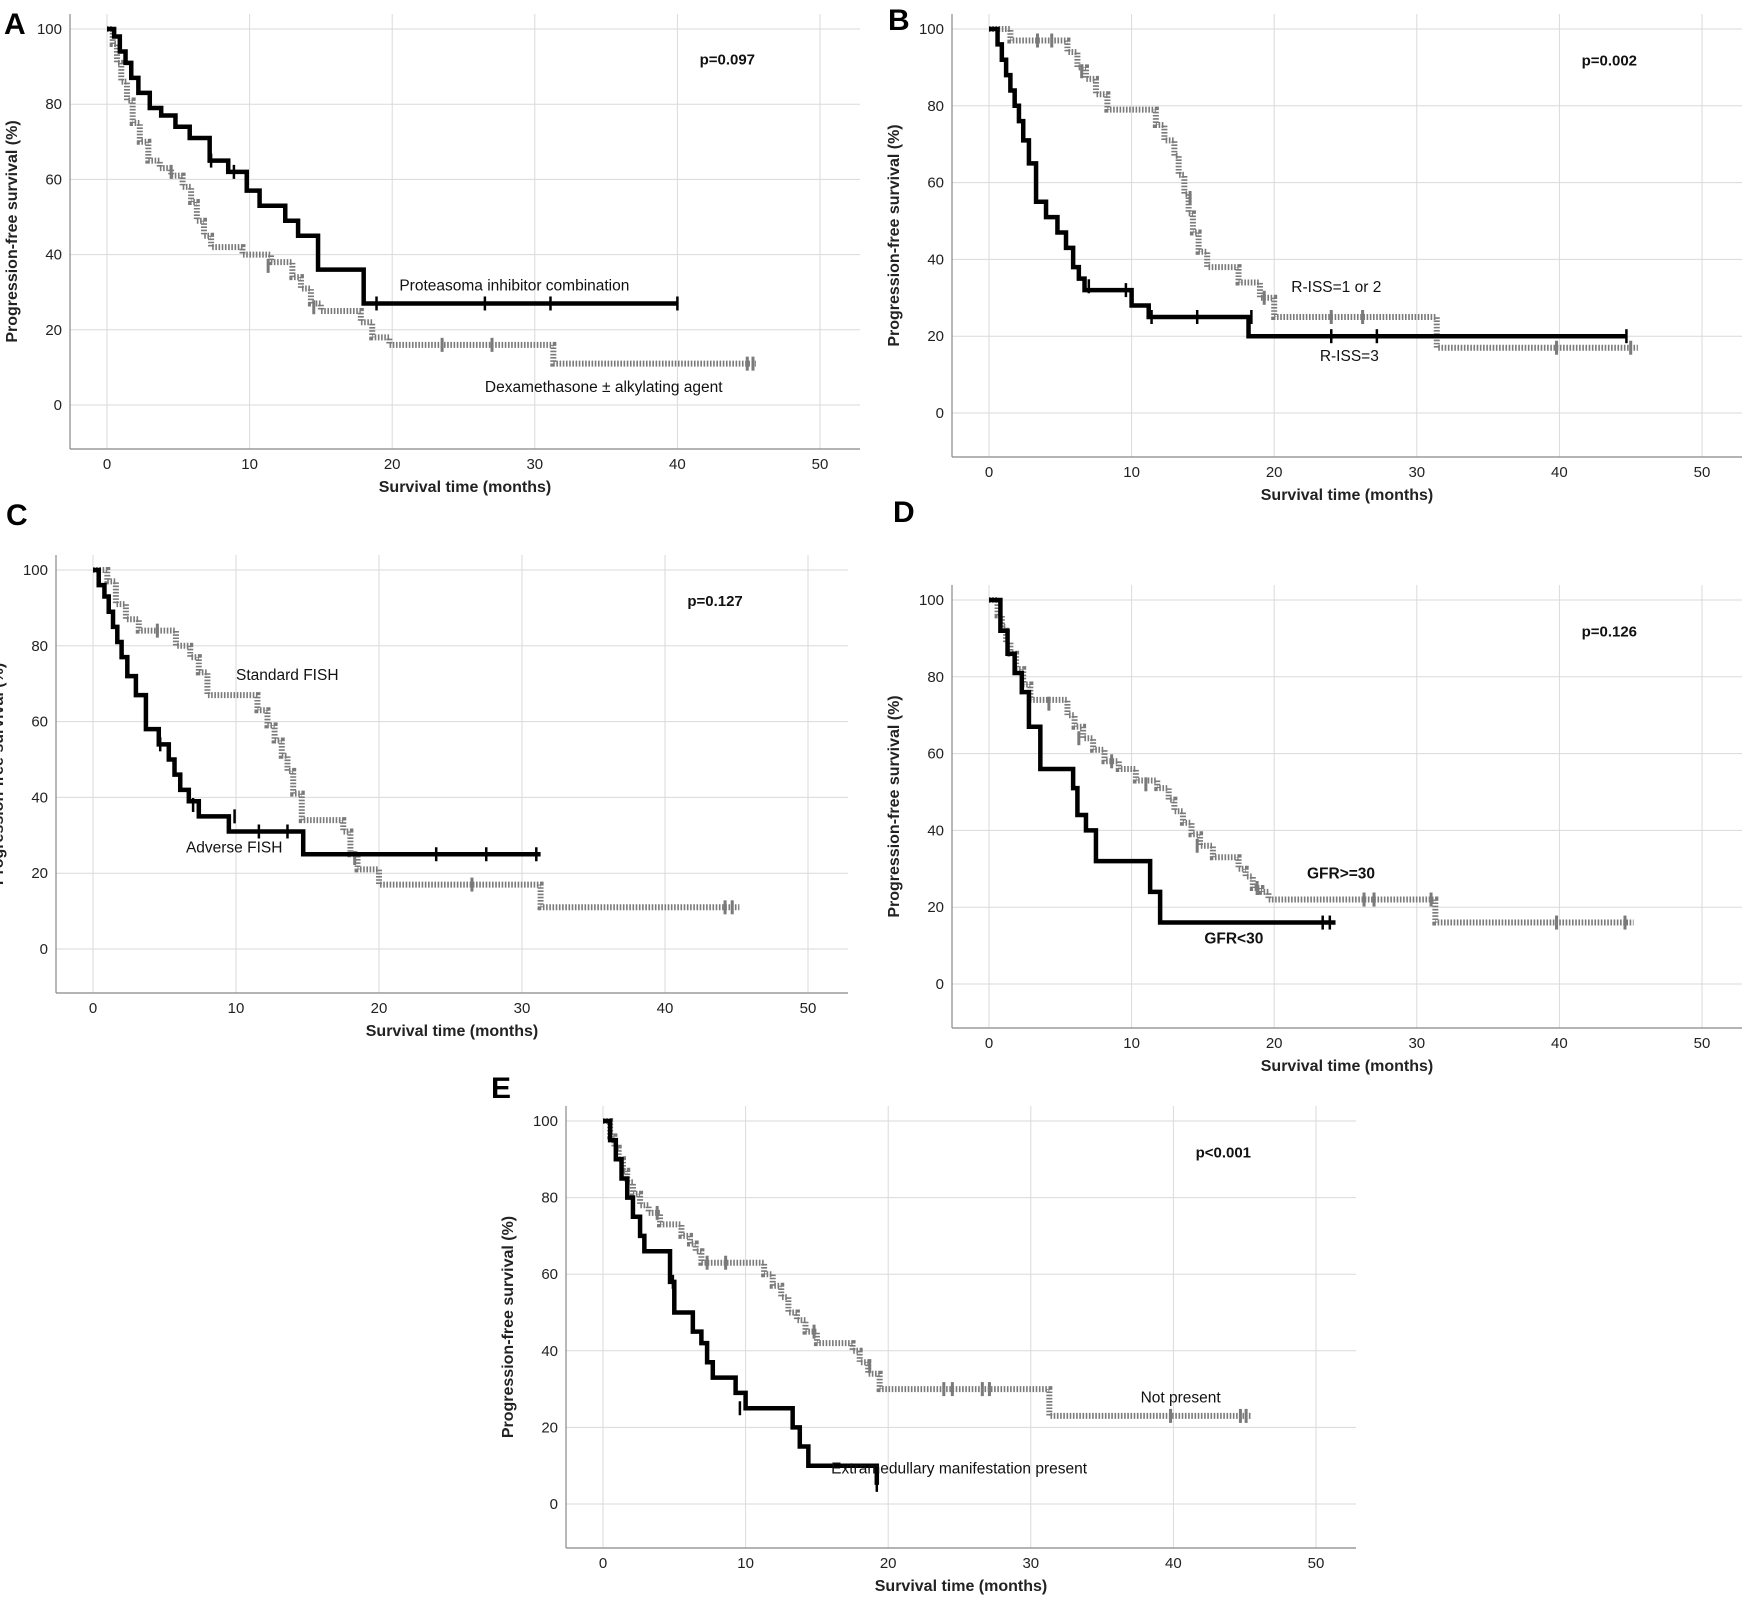 The height and width of the screenshot is (1602, 1748). Describe the element at coordinates (17, 515) in the screenshot. I see `panel-letter: C` at that location.